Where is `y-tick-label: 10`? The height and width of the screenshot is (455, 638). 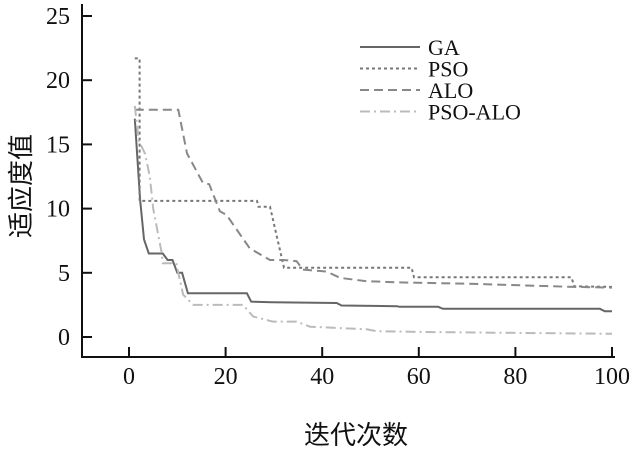 y-tick-label: 10 is located at coordinates (58, 210).